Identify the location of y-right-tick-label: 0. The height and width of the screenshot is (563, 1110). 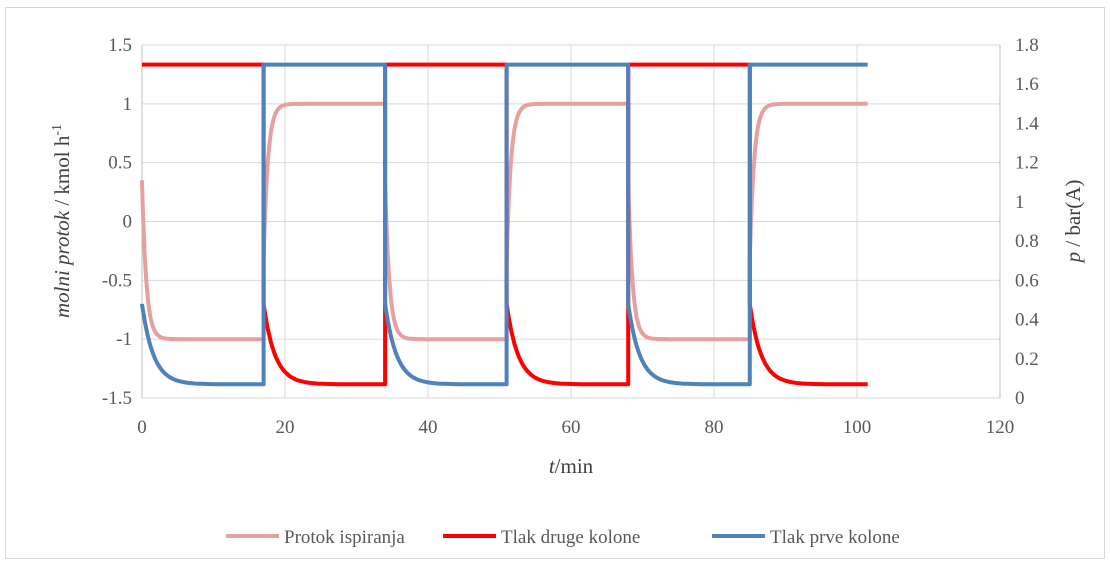
(1020, 398).